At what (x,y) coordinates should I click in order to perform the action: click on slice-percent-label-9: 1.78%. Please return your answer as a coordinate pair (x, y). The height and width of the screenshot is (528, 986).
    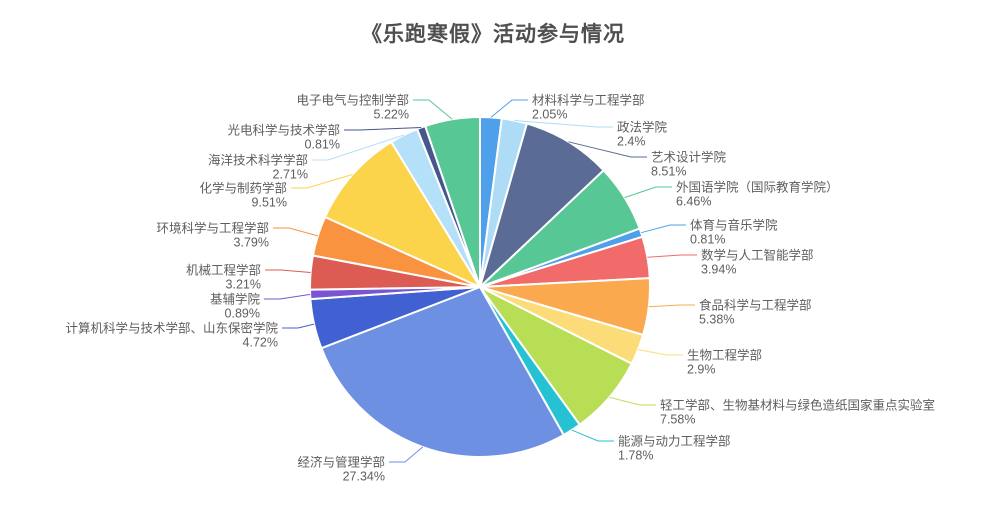
    Looking at the image, I should click on (635, 456).